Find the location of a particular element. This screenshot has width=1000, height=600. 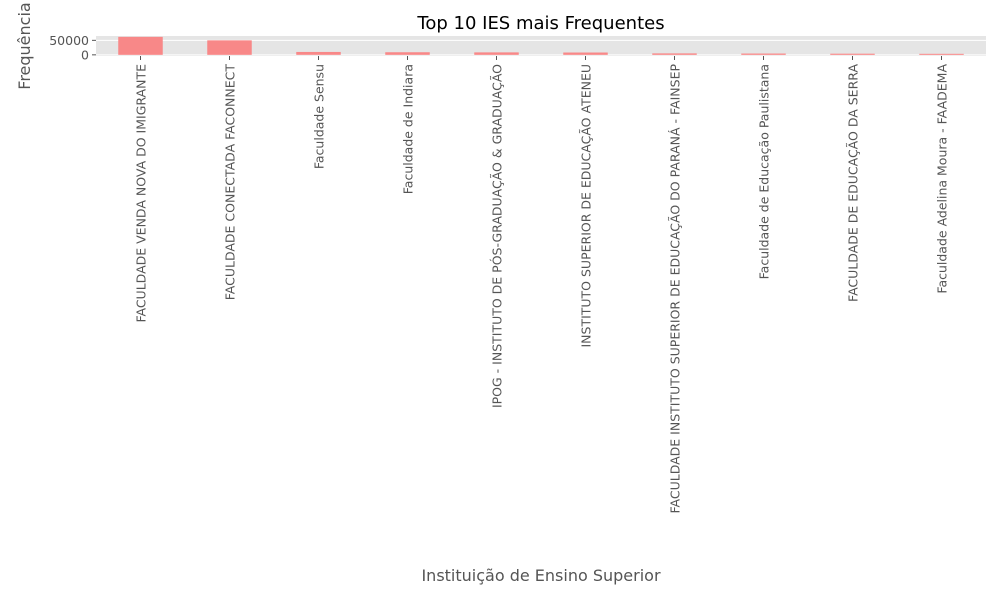

x-tick-label: INSTITUTO SUPERIOR DE EDUCAÇÃO ATENEU is located at coordinates (586, 206).